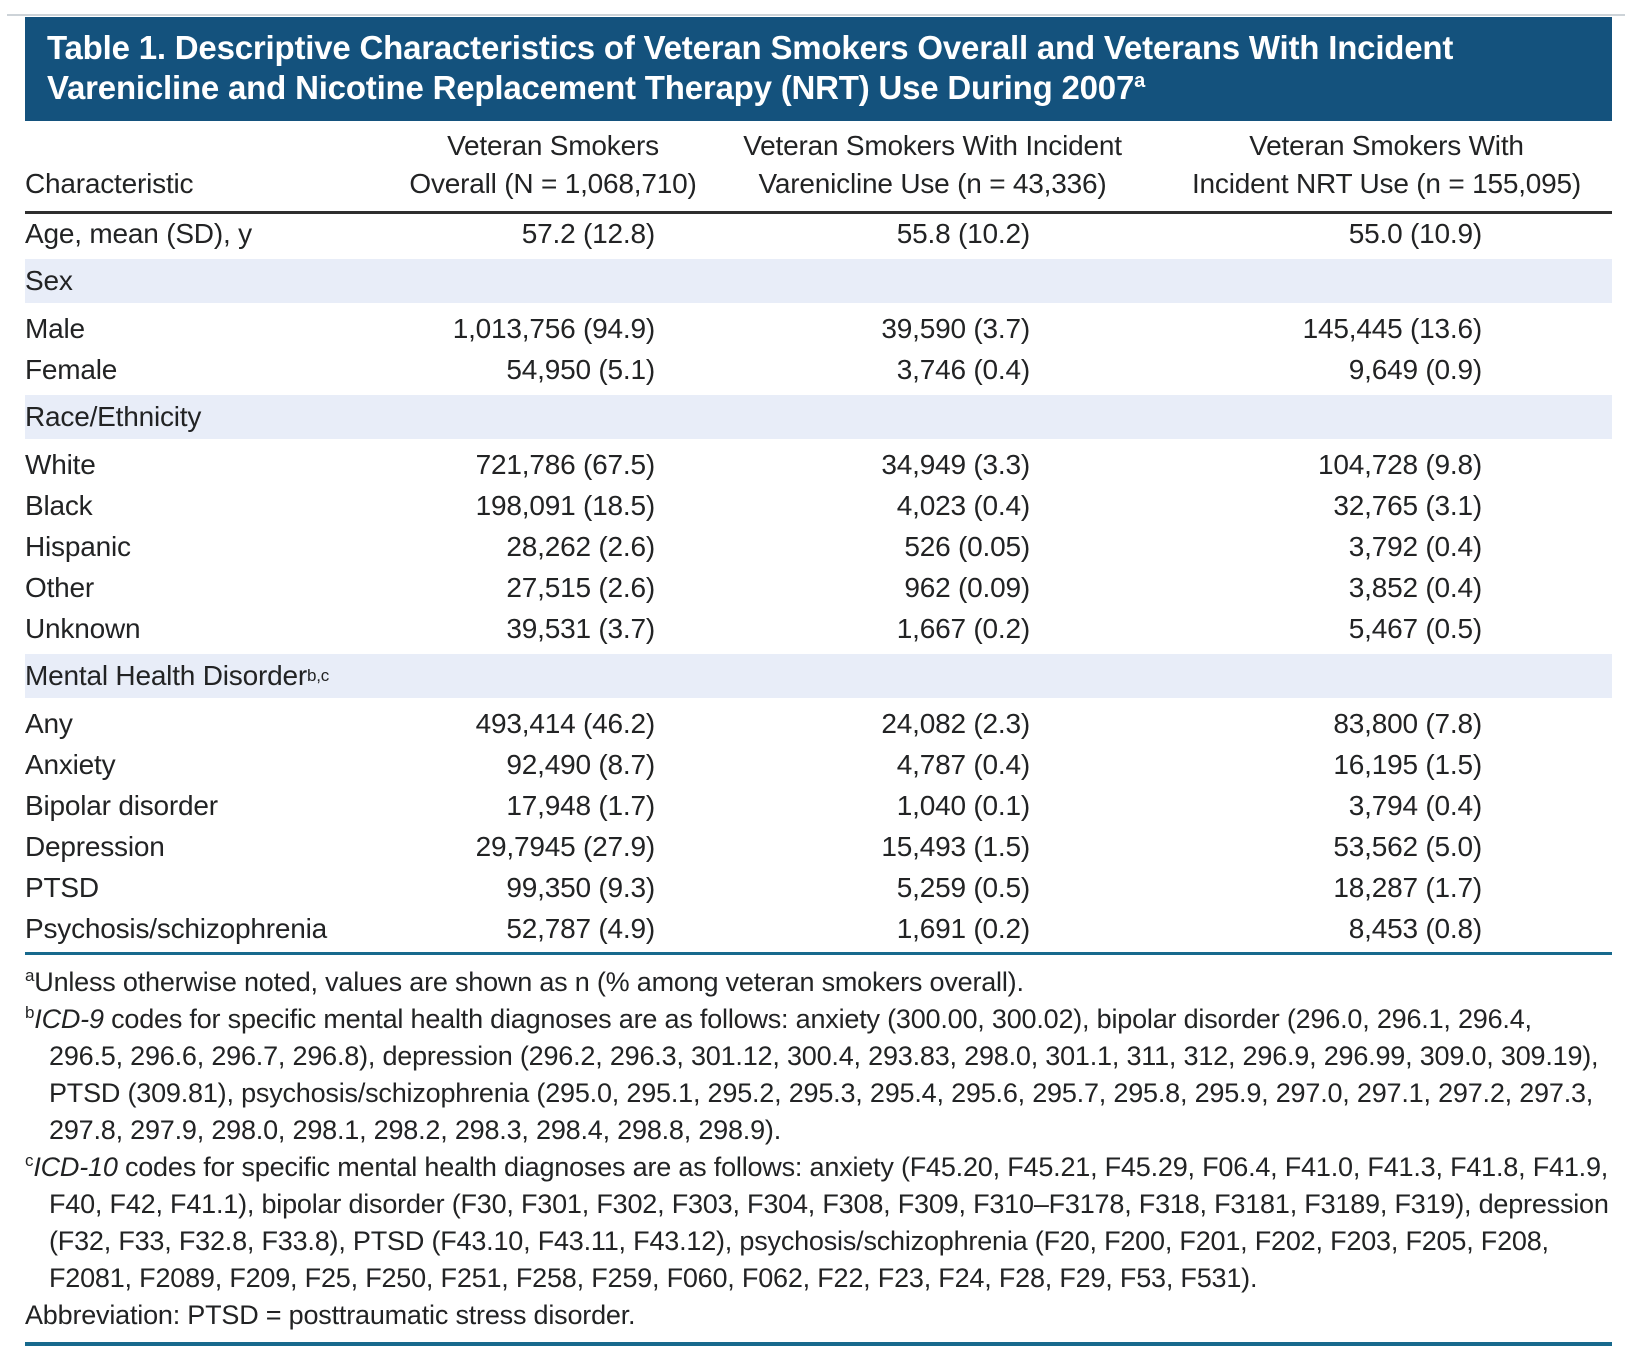 This screenshot has height=1346, width=1637. What do you see at coordinates (580, 928) in the screenshot?
I see `overall-value-cell: 52,787 (4.9)` at bounding box center [580, 928].